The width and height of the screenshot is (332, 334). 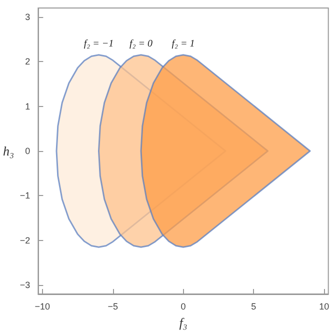 I want to click on y-tick-label: 1, so click(x=27, y=106).